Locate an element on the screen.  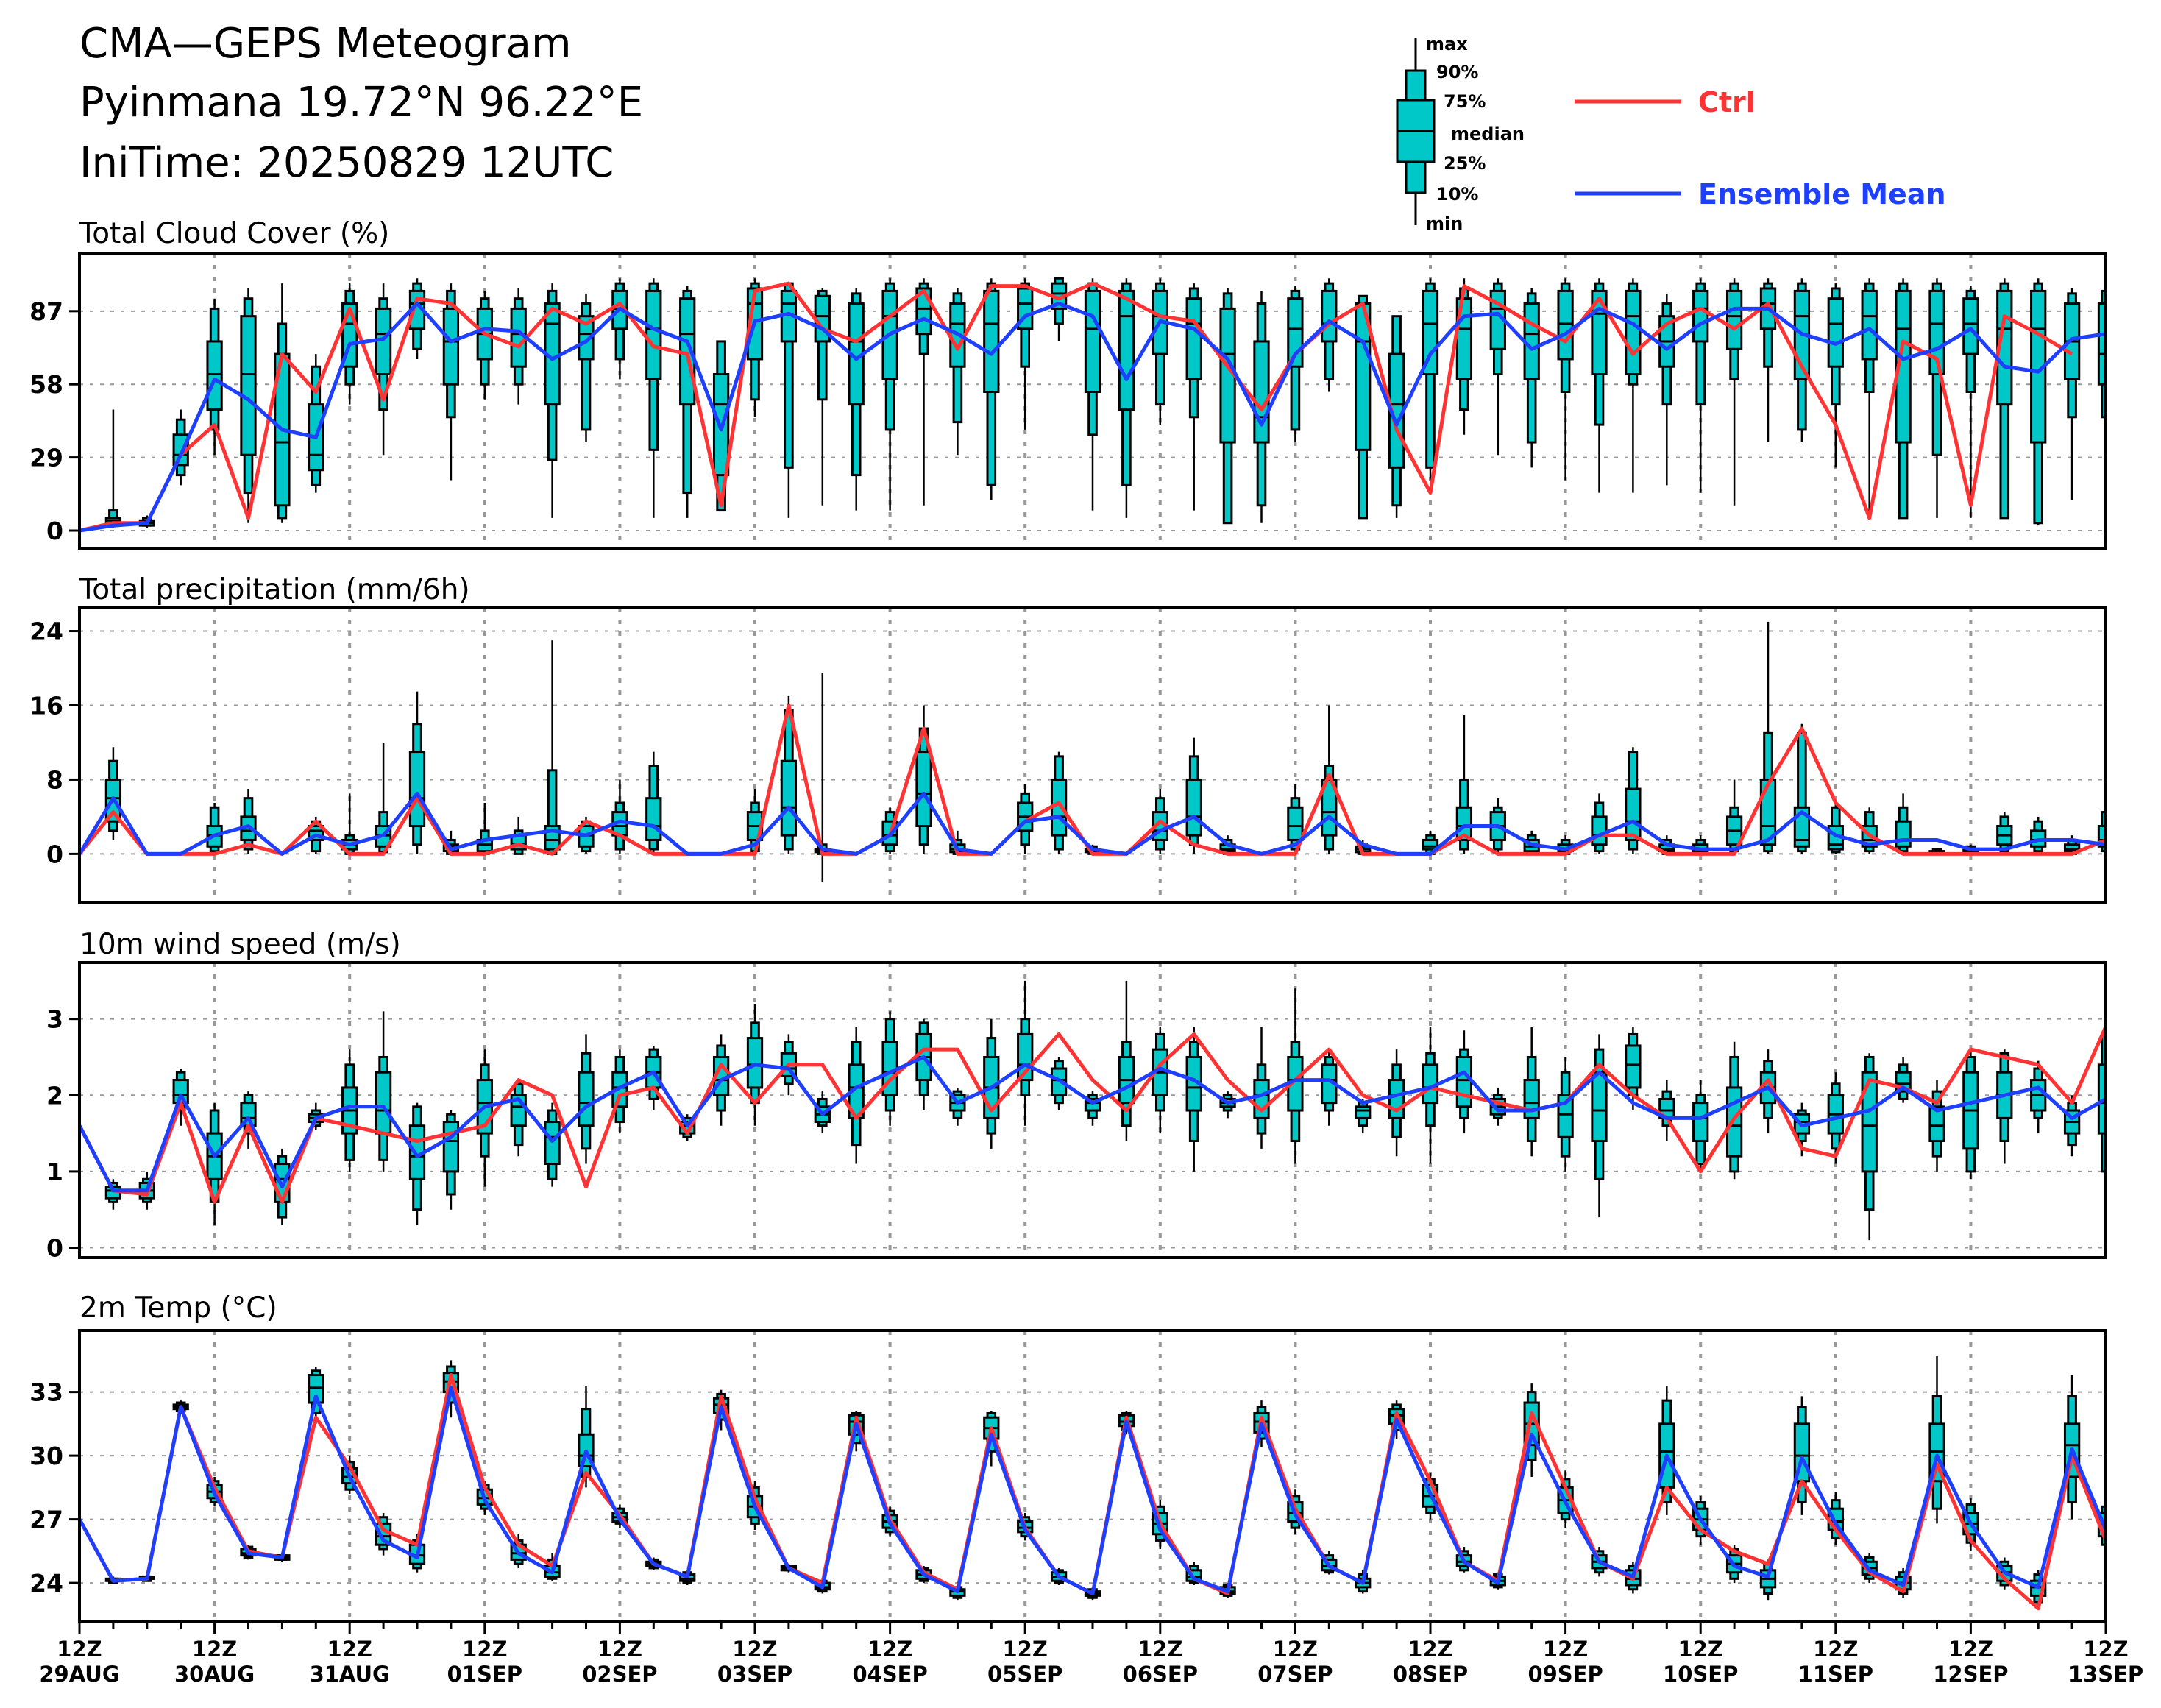
panel-title-precip: Total precipitation (mm/6h) is located at coordinates (274, 589).